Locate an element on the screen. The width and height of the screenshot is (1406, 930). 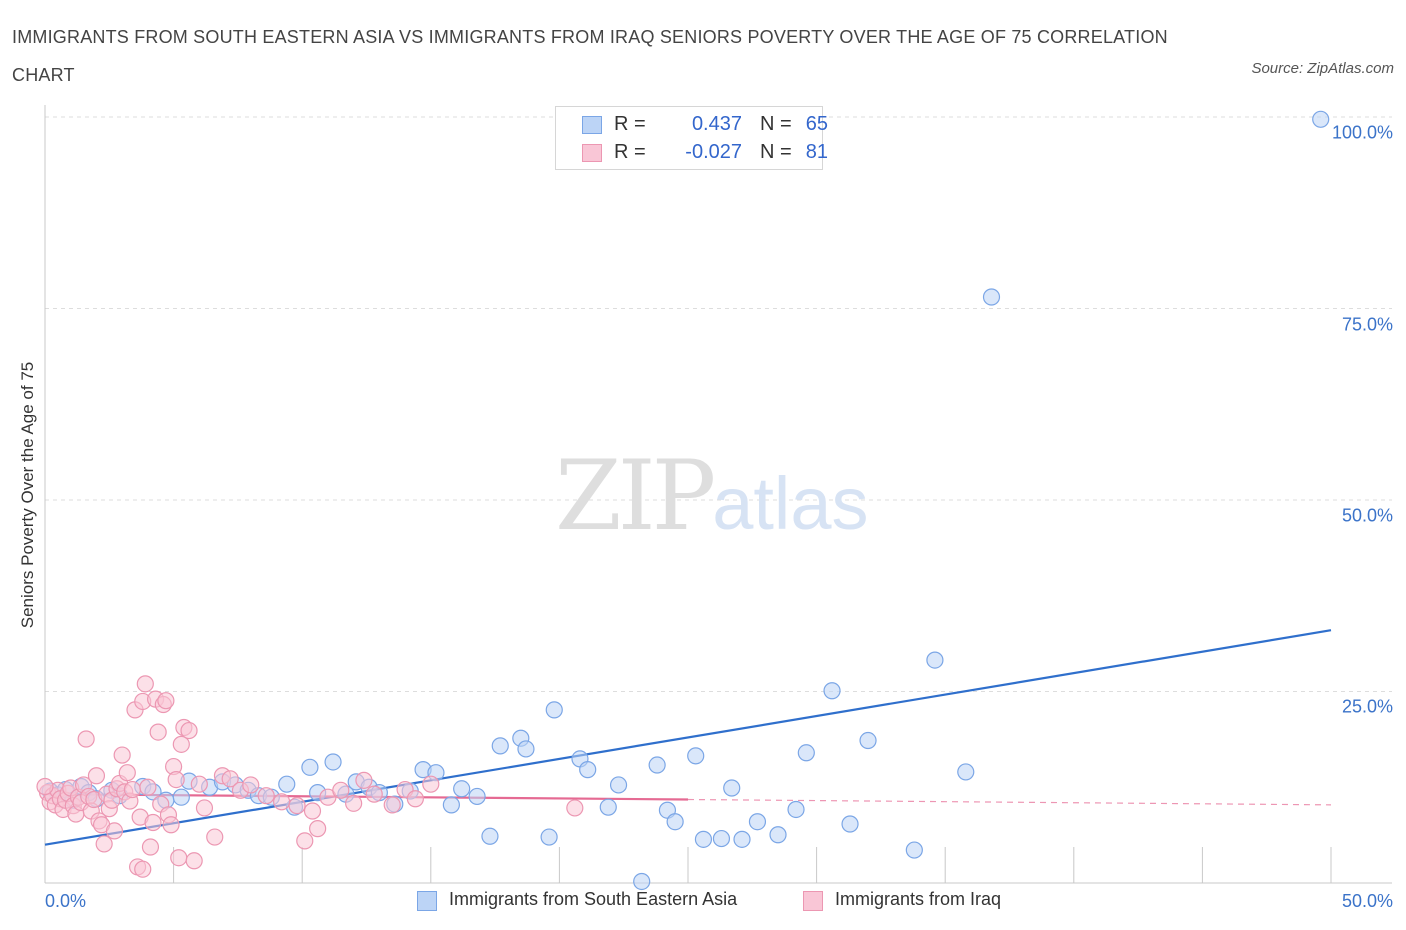
n-value: 81 is located at coordinates (816, 152).